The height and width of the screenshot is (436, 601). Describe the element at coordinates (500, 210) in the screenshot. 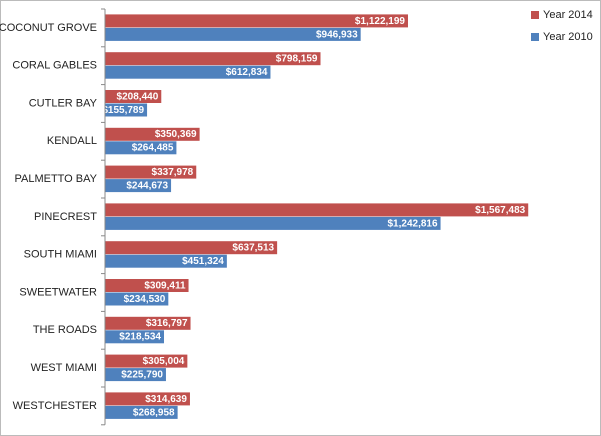

I see `value-label: $1,567,483` at that location.